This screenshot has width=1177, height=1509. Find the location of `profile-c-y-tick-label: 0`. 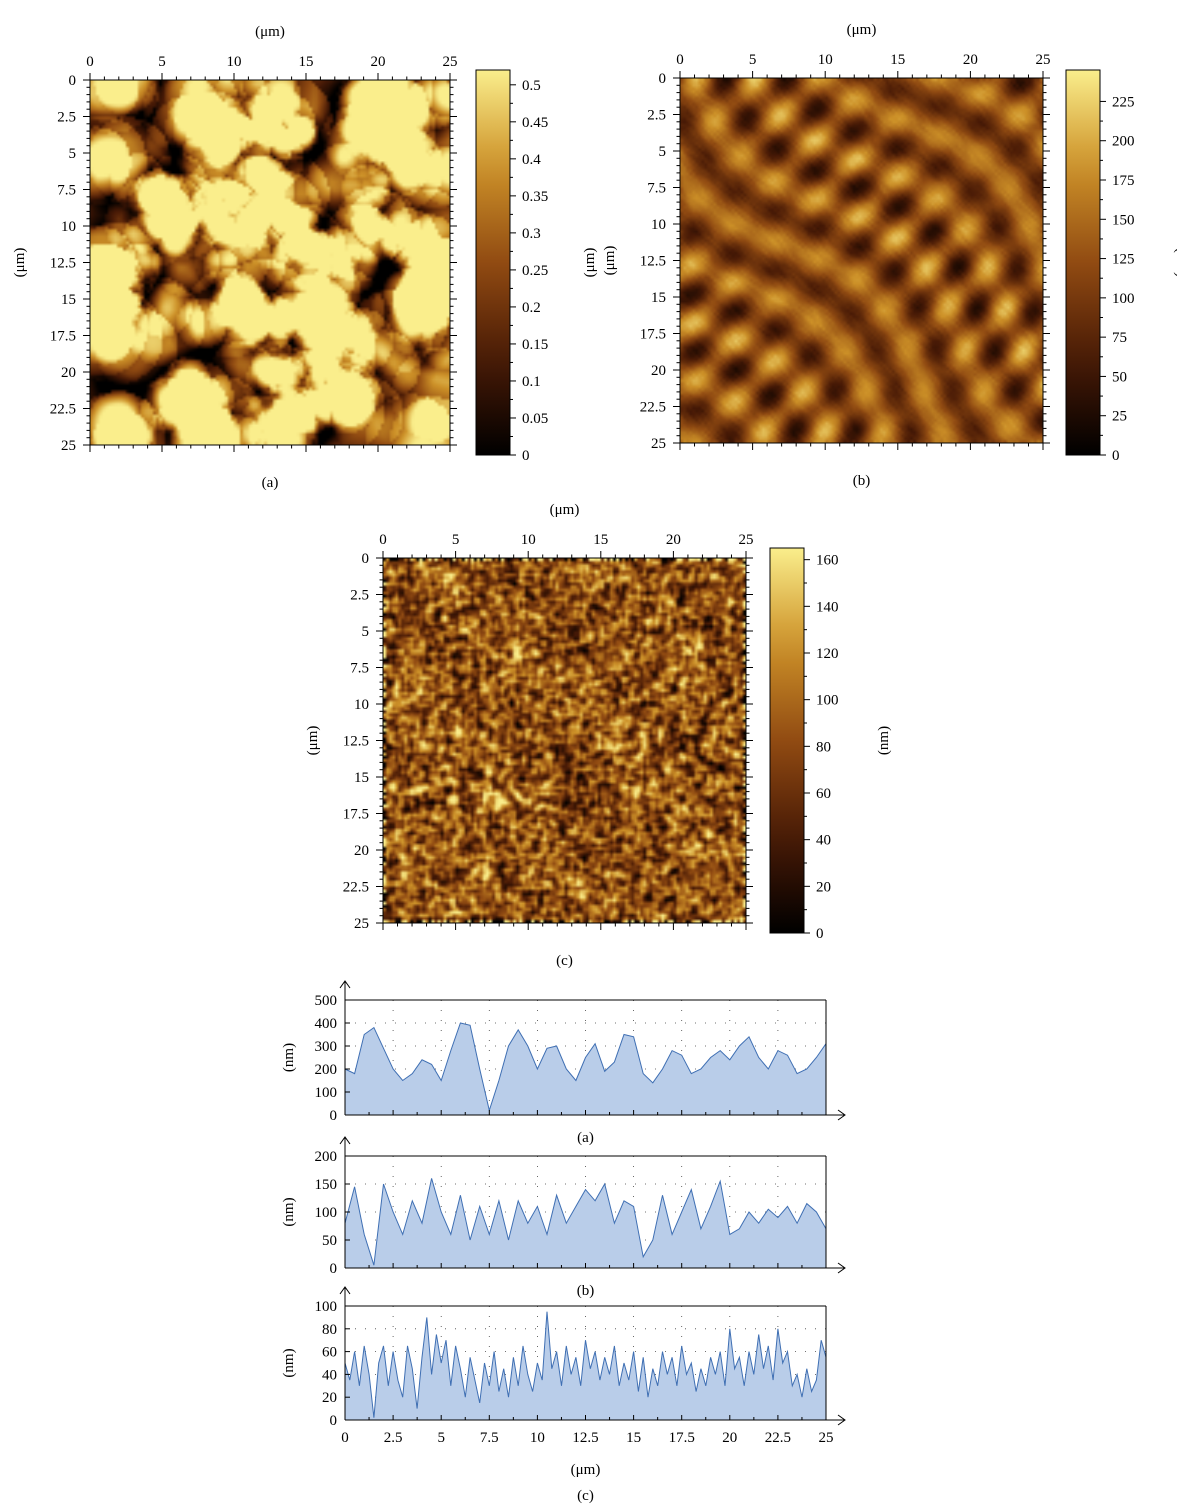

profile-c-y-tick-label: 0 is located at coordinates (334, 1421).